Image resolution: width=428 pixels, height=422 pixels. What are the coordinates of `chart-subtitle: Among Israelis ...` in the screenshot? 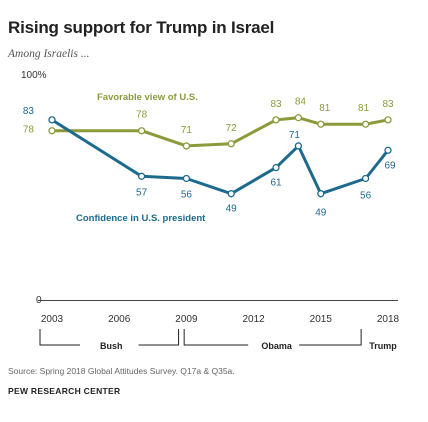 It's located at (49, 54).